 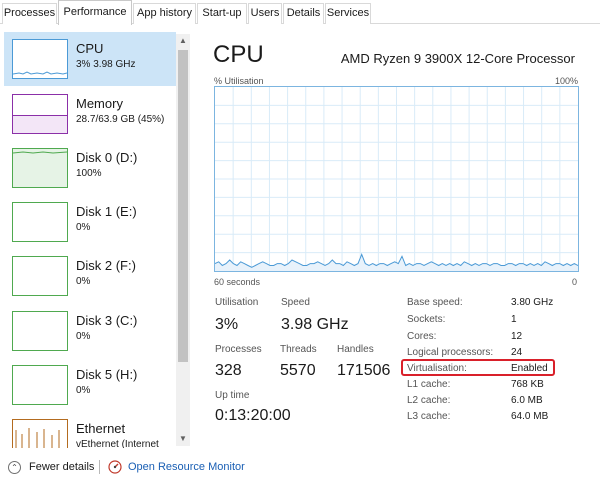 What do you see at coordinates (40, 114) in the screenshot?
I see `memory-thumbnail-graph` at bounding box center [40, 114].